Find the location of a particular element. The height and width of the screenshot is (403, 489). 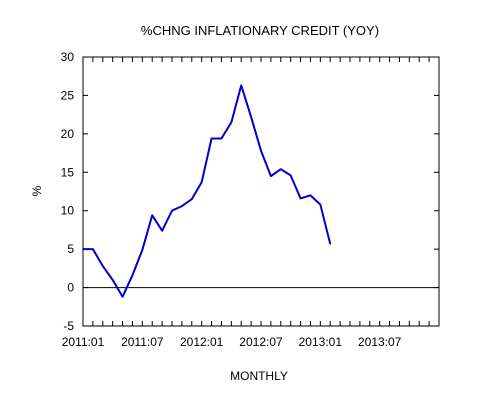

y-tick-label: 5 is located at coordinates (70, 249).